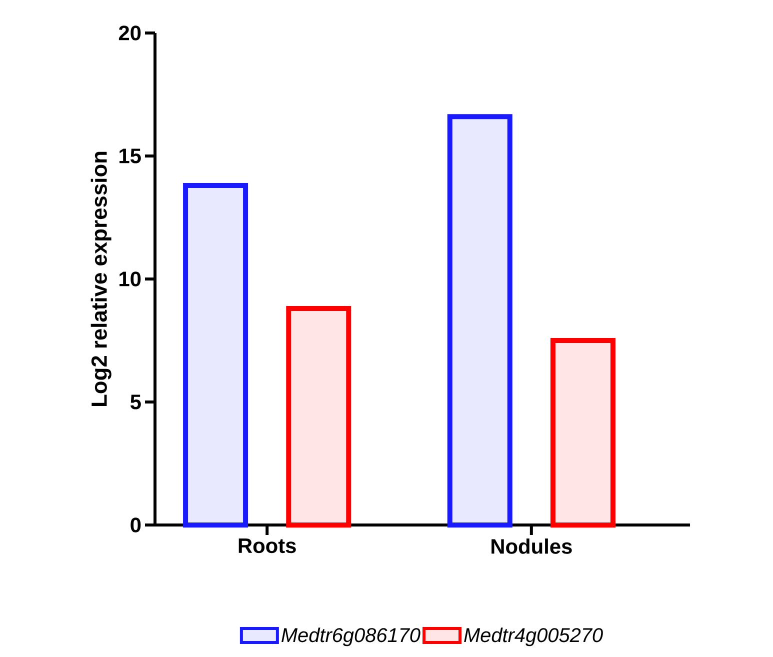 The height and width of the screenshot is (657, 773). Describe the element at coordinates (533, 637) in the screenshot. I see `legend-label: Medtr4g005270` at that location.